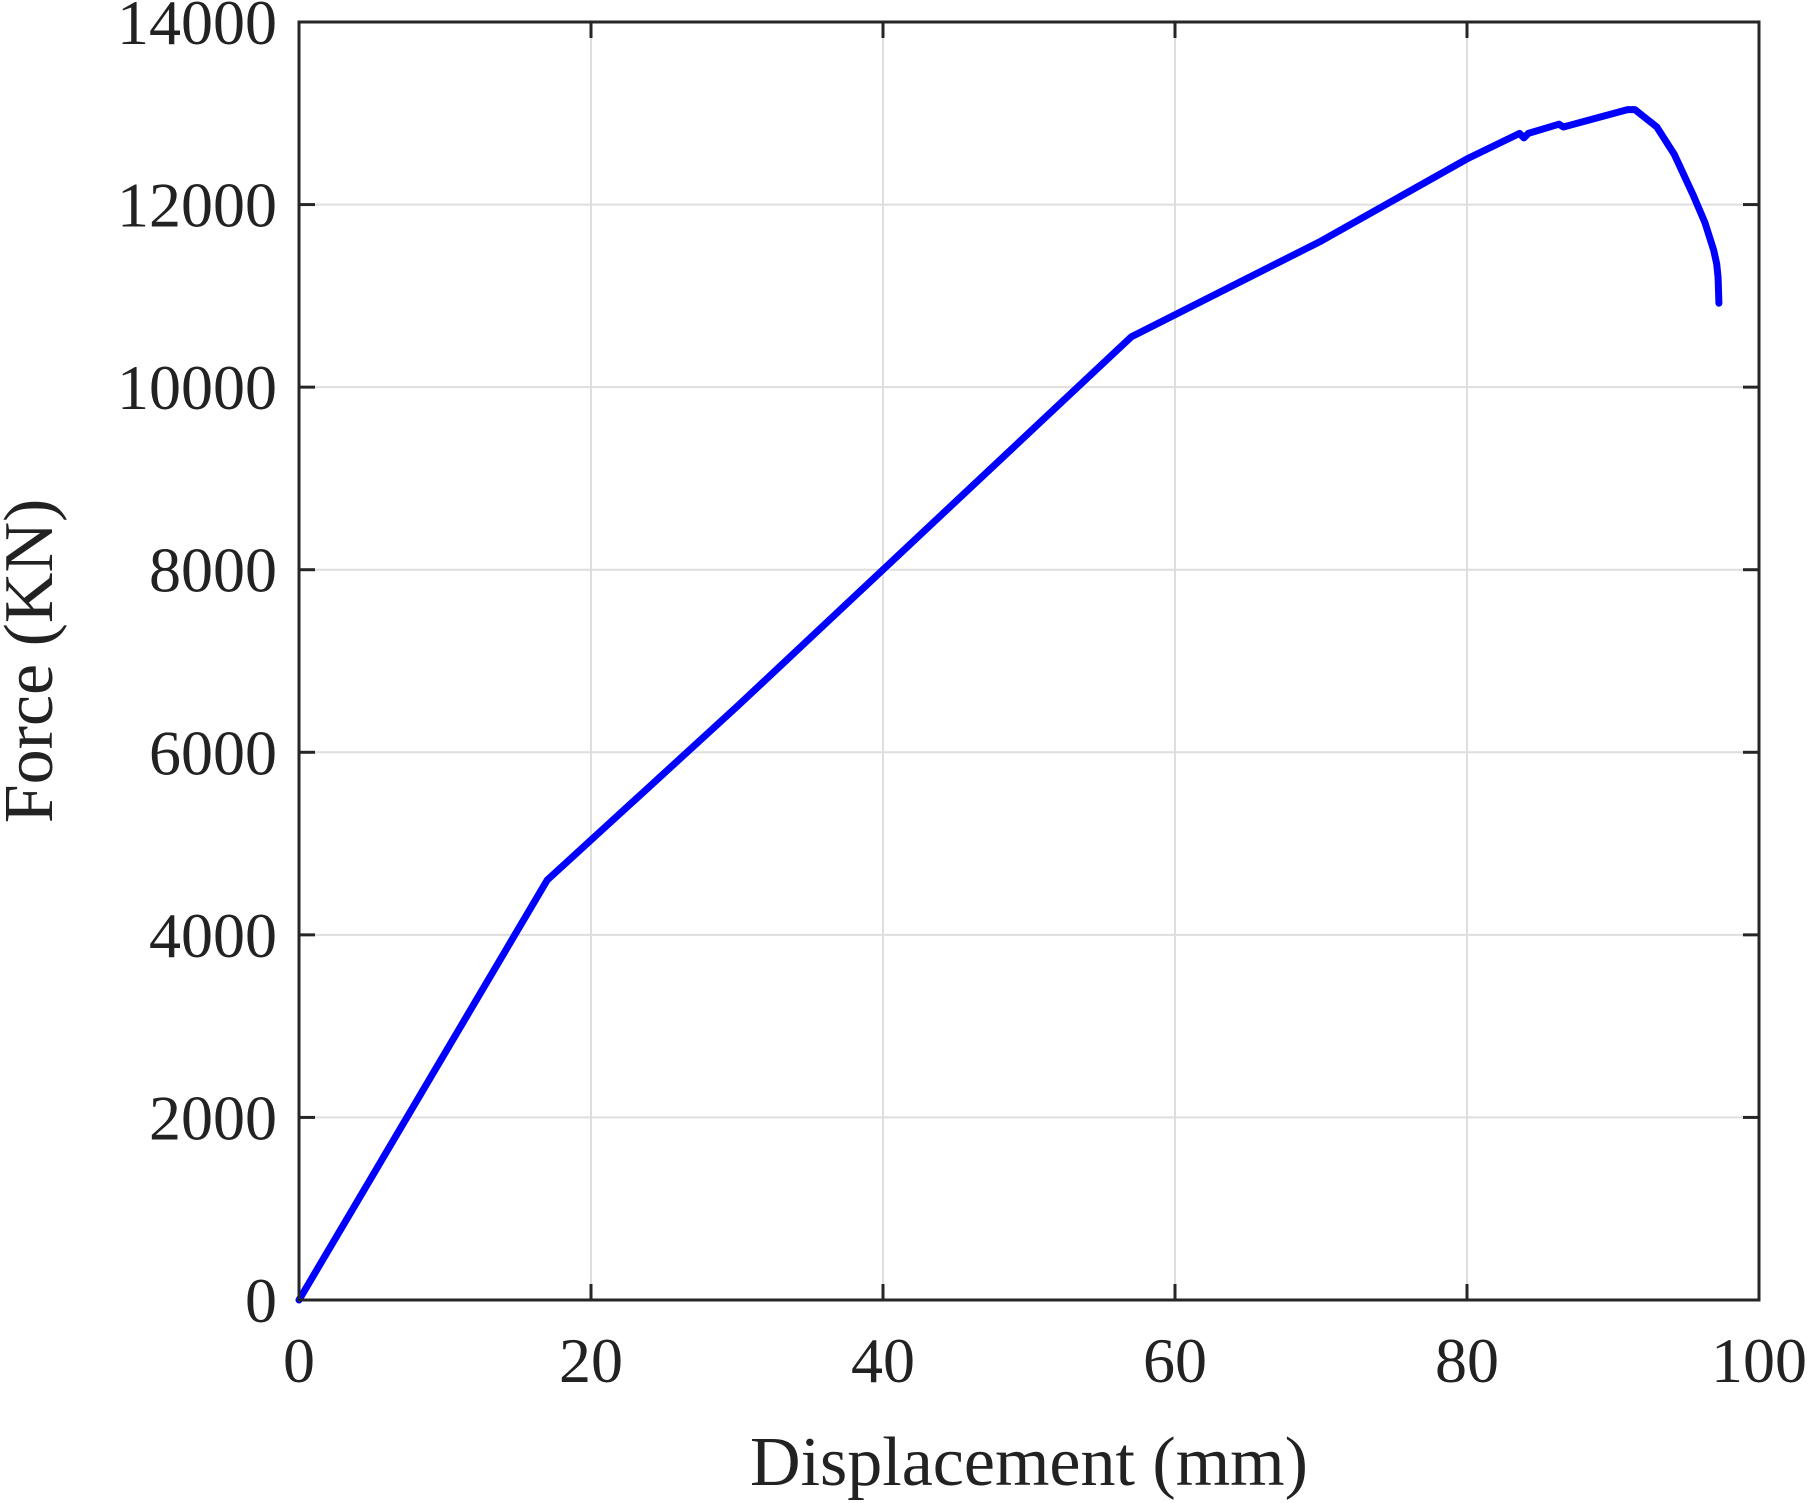 The height and width of the screenshot is (1503, 1810). What do you see at coordinates (1467, 1360) in the screenshot?
I see `x-tick-label: 80` at bounding box center [1467, 1360].